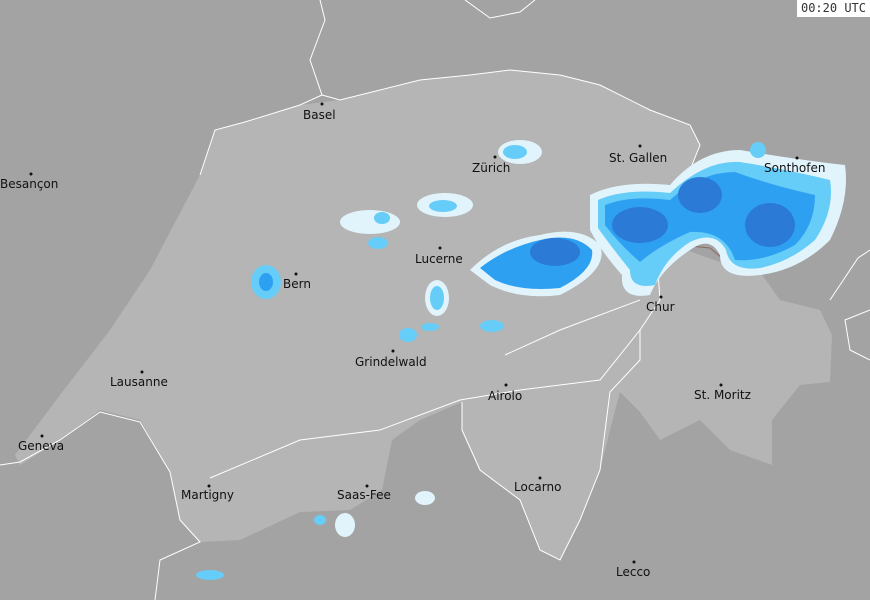  I want to click on city-label: Airolo, so click(505, 396).